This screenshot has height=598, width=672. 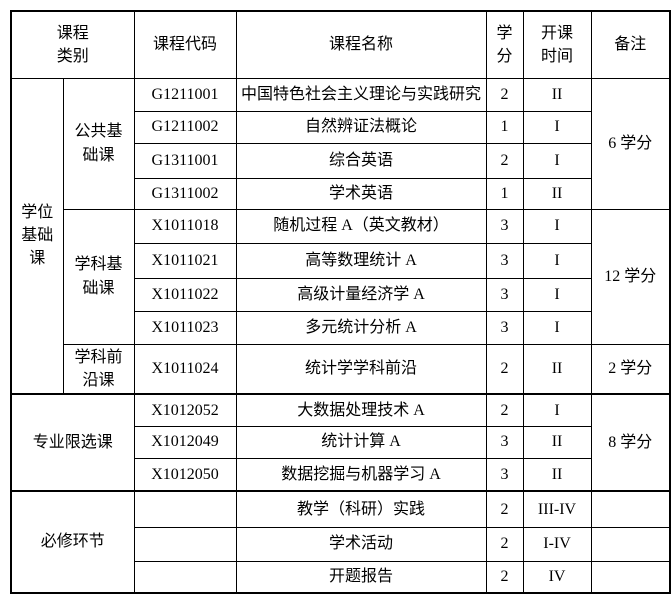 What do you see at coordinates (361, 226) in the screenshot?
I see `course-name-cell: 随机过程 A（英文教材）` at bounding box center [361, 226].